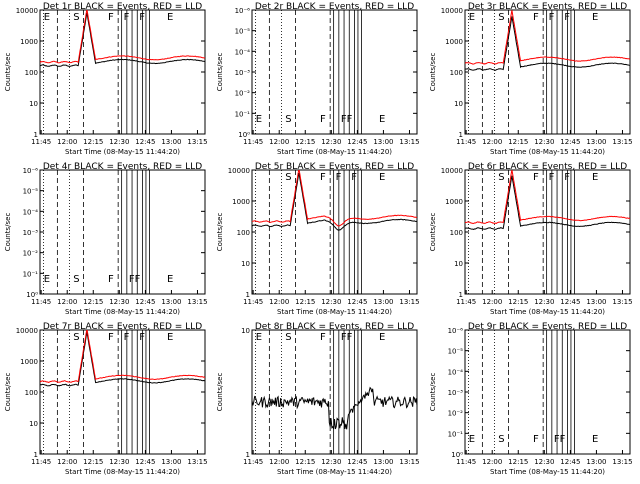 The width and height of the screenshot is (640, 484). What do you see at coordinates (334, 327) in the screenshot?
I see `panel-title: Det 8r BLACK = Events, RED = LLD` at bounding box center [334, 327].